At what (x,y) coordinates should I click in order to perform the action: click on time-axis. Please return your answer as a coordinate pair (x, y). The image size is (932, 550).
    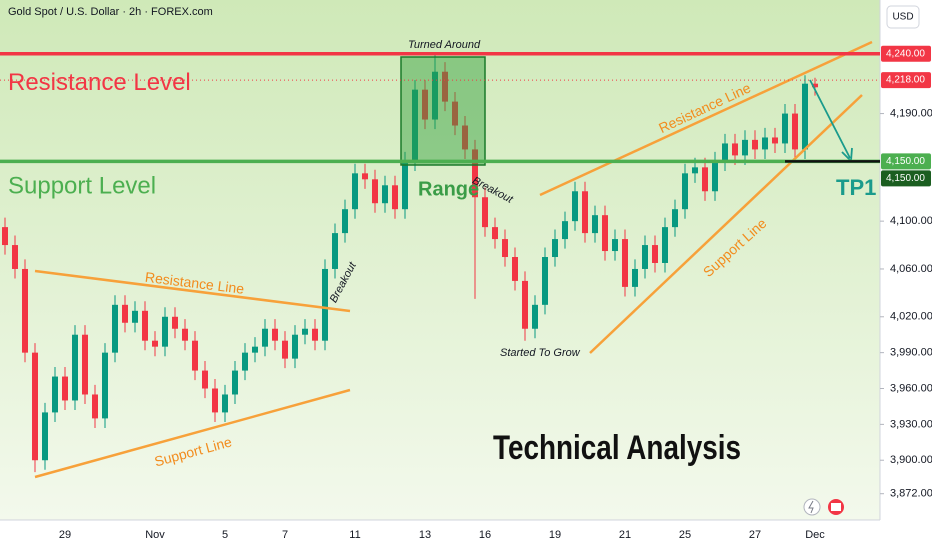
    Looking at the image, I should click on (440, 535).